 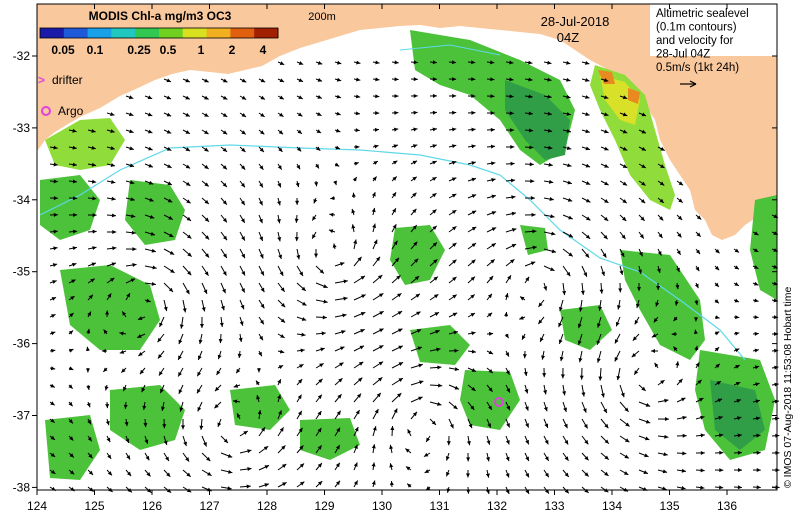 I want to click on x-tick-label: 134, so click(x=612, y=506).